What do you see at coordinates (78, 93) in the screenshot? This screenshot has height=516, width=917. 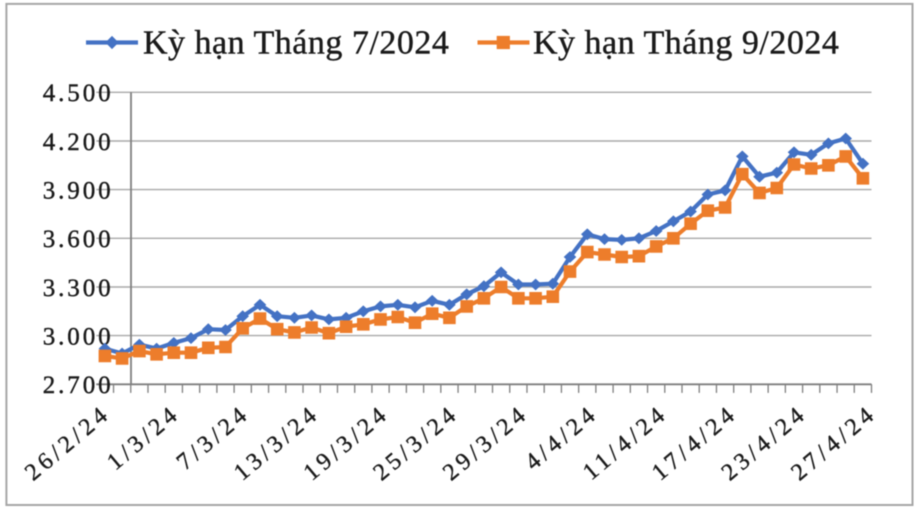 I see `svg-text: 4.500` at bounding box center [78, 93].